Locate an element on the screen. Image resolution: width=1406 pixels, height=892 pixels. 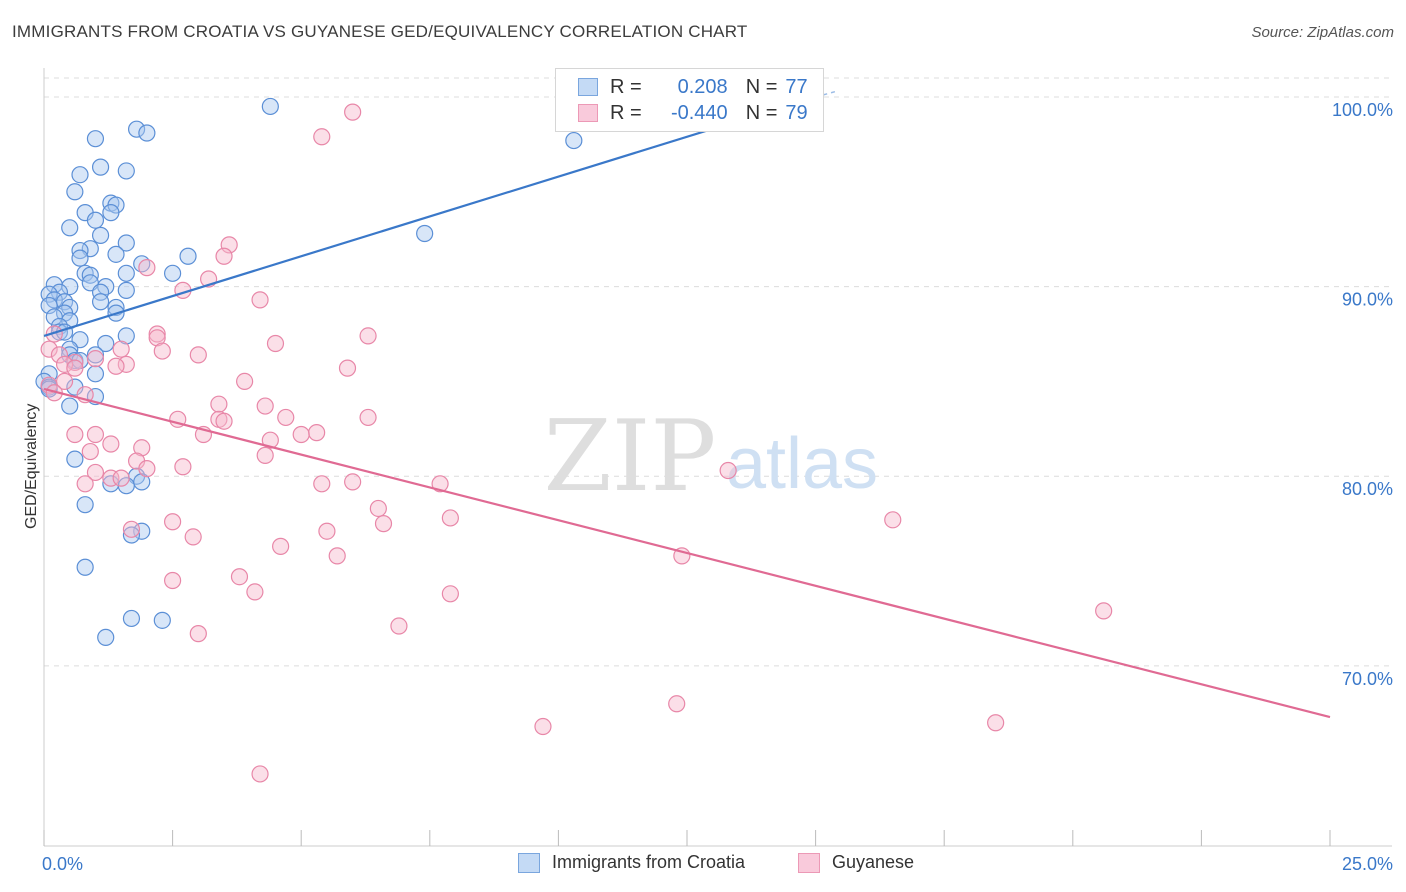
legend-item-guyanese: Guyanese is located at coordinates (856, 862).